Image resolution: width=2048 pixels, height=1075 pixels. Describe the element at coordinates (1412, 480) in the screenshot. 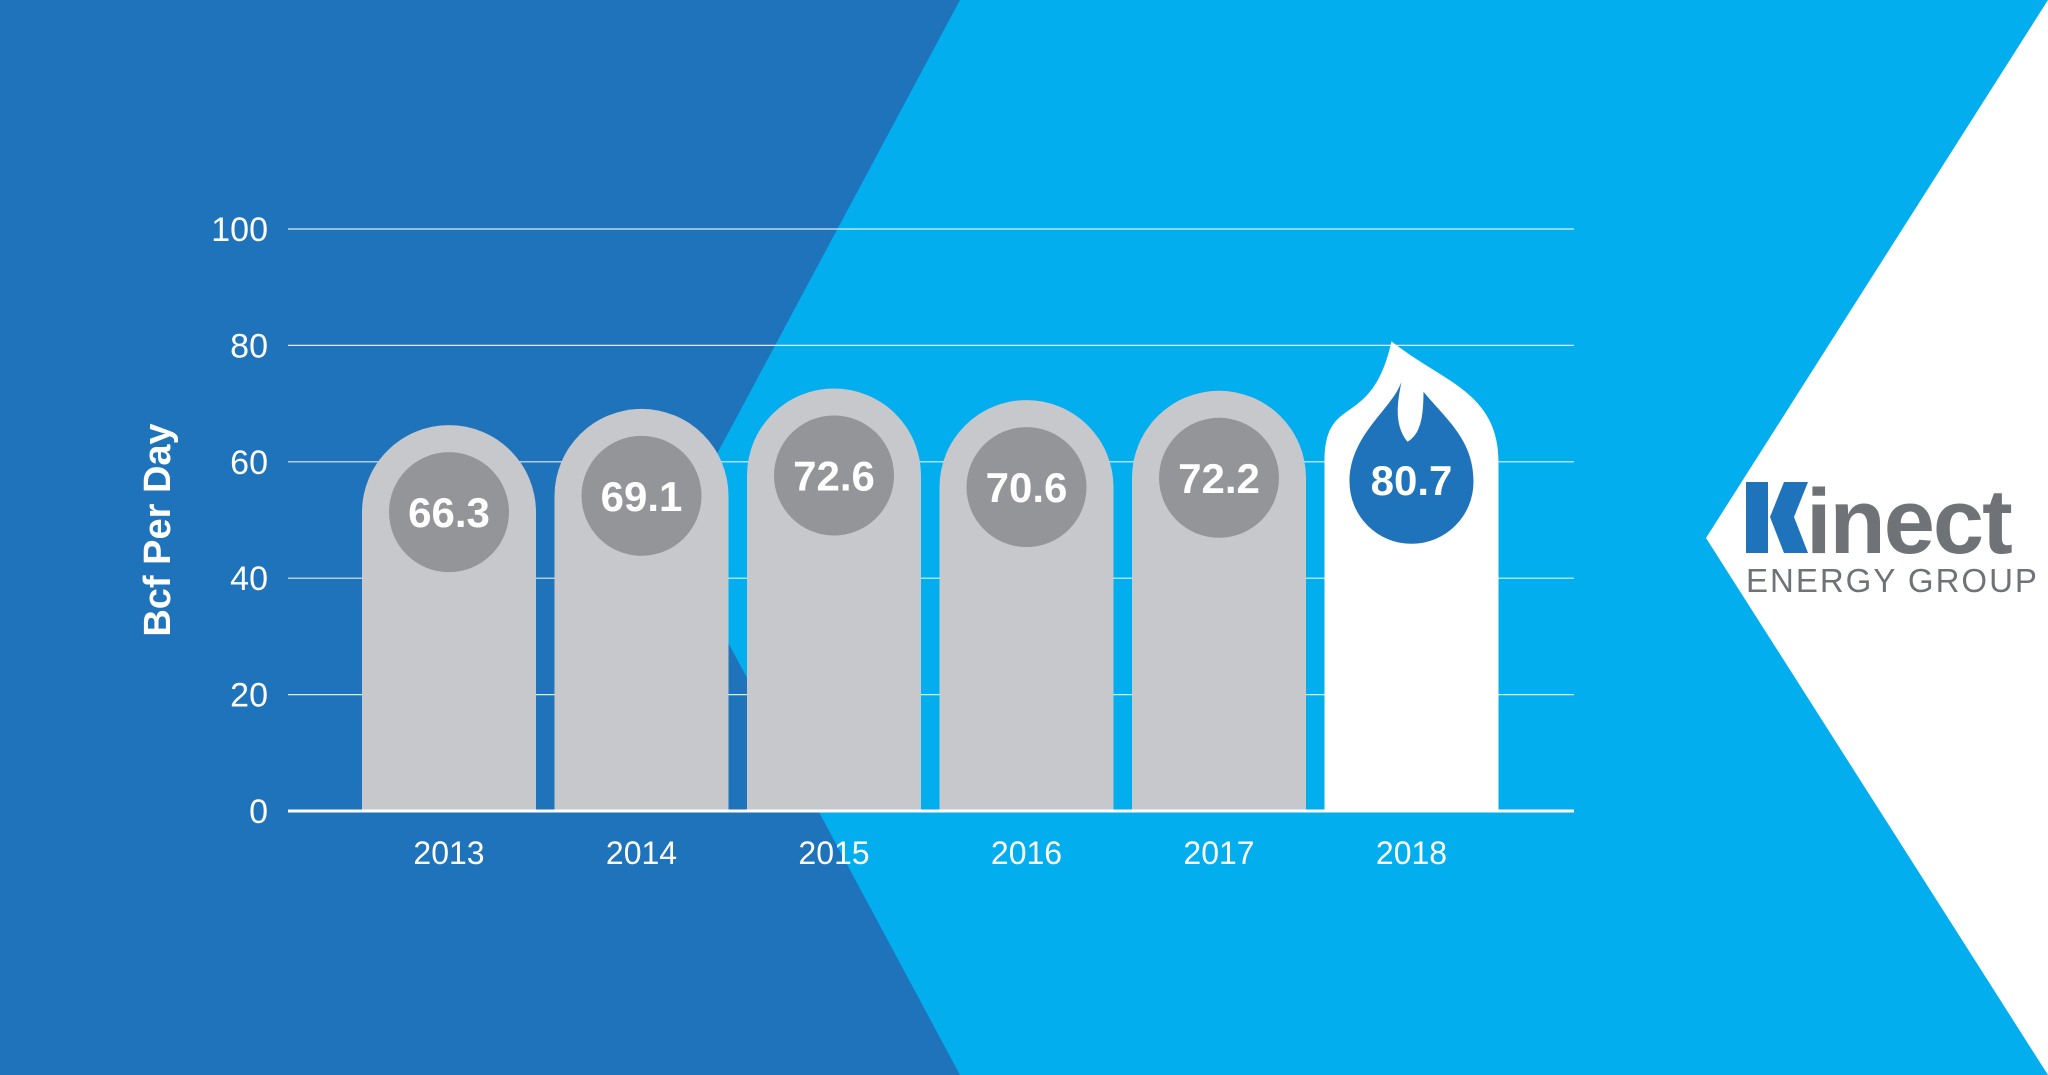

I see `value-label-2018: 80.7` at that location.